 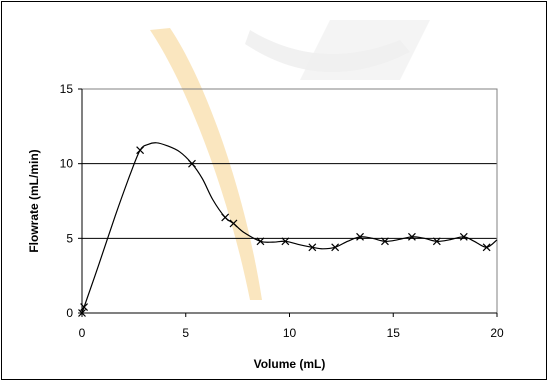 What do you see at coordinates (394, 333) in the screenshot?
I see `x-tick-label: 15` at bounding box center [394, 333].